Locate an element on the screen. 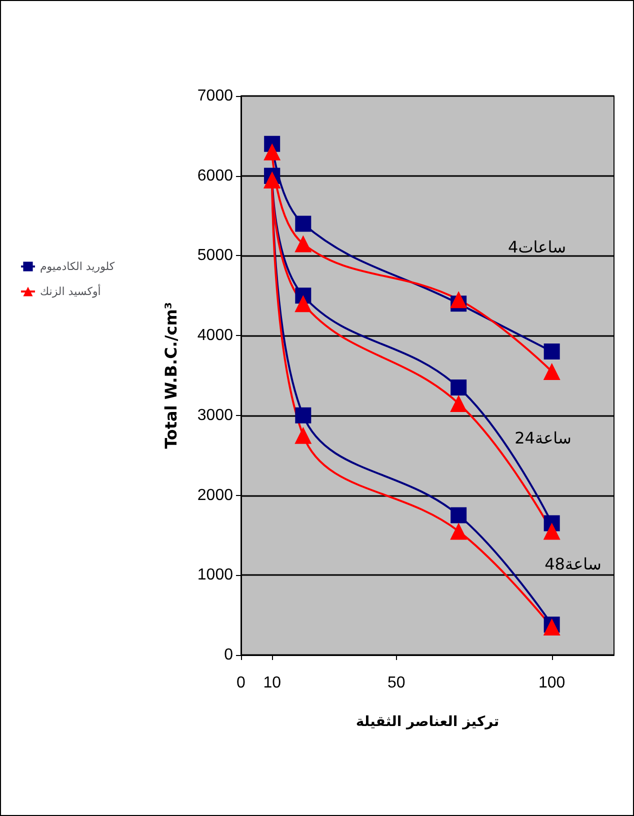 The image size is (634, 816). y-tick-label: 4000 is located at coordinates (215, 335).